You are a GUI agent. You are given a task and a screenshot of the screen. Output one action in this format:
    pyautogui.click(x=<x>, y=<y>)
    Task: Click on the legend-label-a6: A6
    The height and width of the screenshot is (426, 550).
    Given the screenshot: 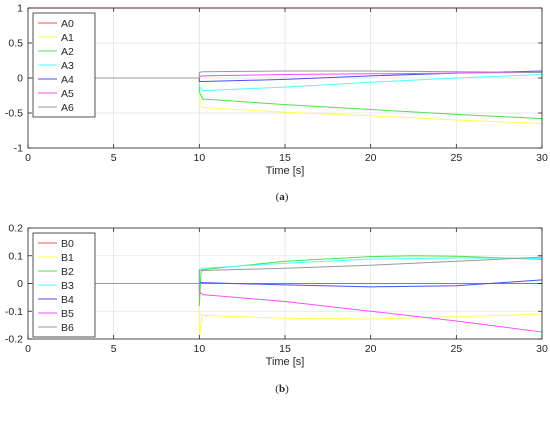 What is the action you would take?
    pyautogui.click(x=67, y=108)
    